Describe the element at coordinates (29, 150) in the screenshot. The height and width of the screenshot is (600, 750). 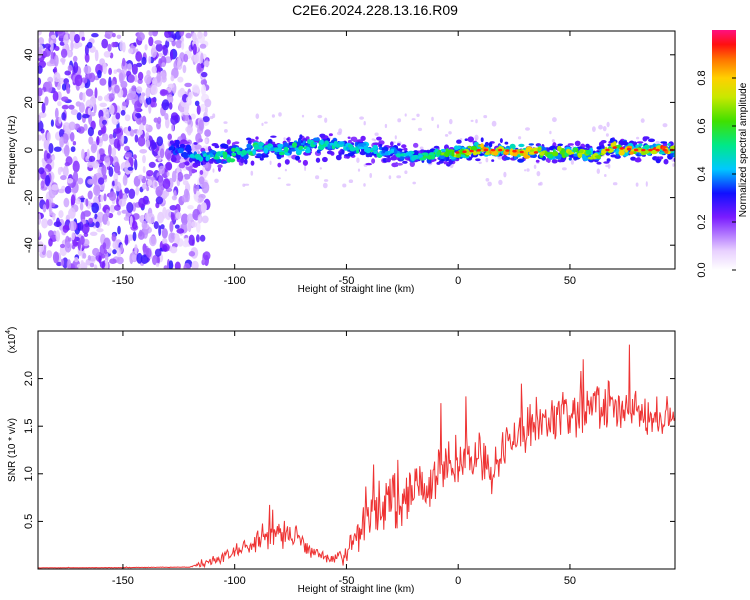
I see `y-tick-label: 0` at that location.